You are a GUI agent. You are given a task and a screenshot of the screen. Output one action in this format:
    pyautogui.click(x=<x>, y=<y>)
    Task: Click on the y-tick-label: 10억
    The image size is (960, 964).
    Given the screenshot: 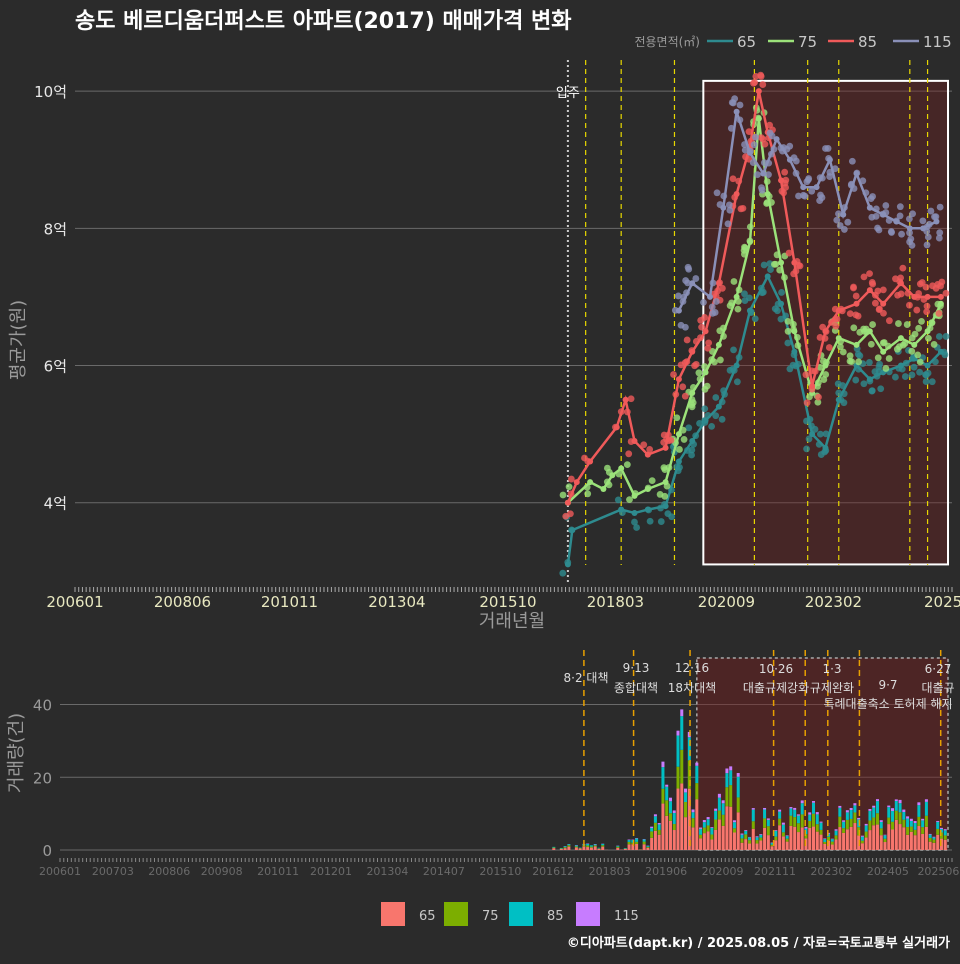 What is the action you would take?
    pyautogui.click(x=50, y=92)
    